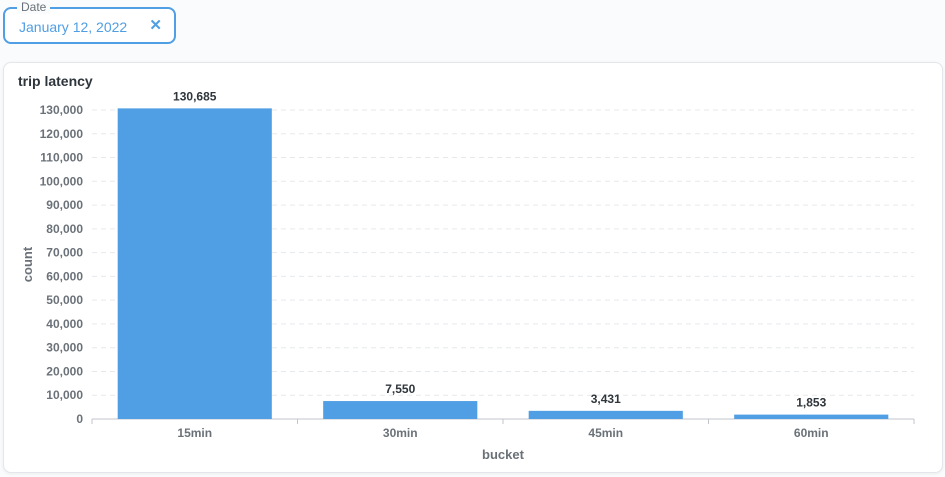 This screenshot has height=477, width=945. Describe the element at coordinates (64, 276) in the screenshot. I see `y-tick-label: 60,000` at that location.